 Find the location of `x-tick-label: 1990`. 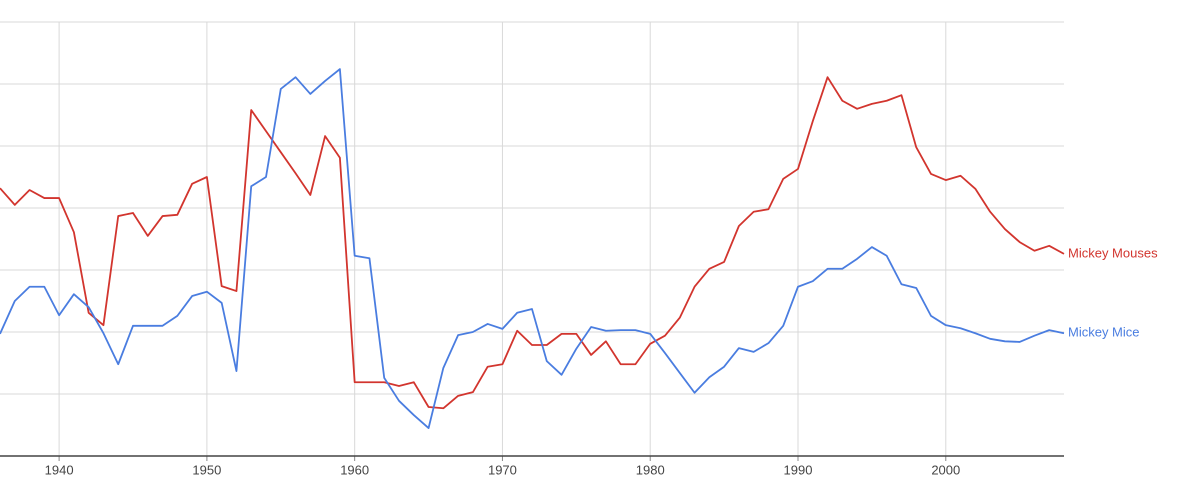

x-tick-label: 1990 is located at coordinates (798, 469).